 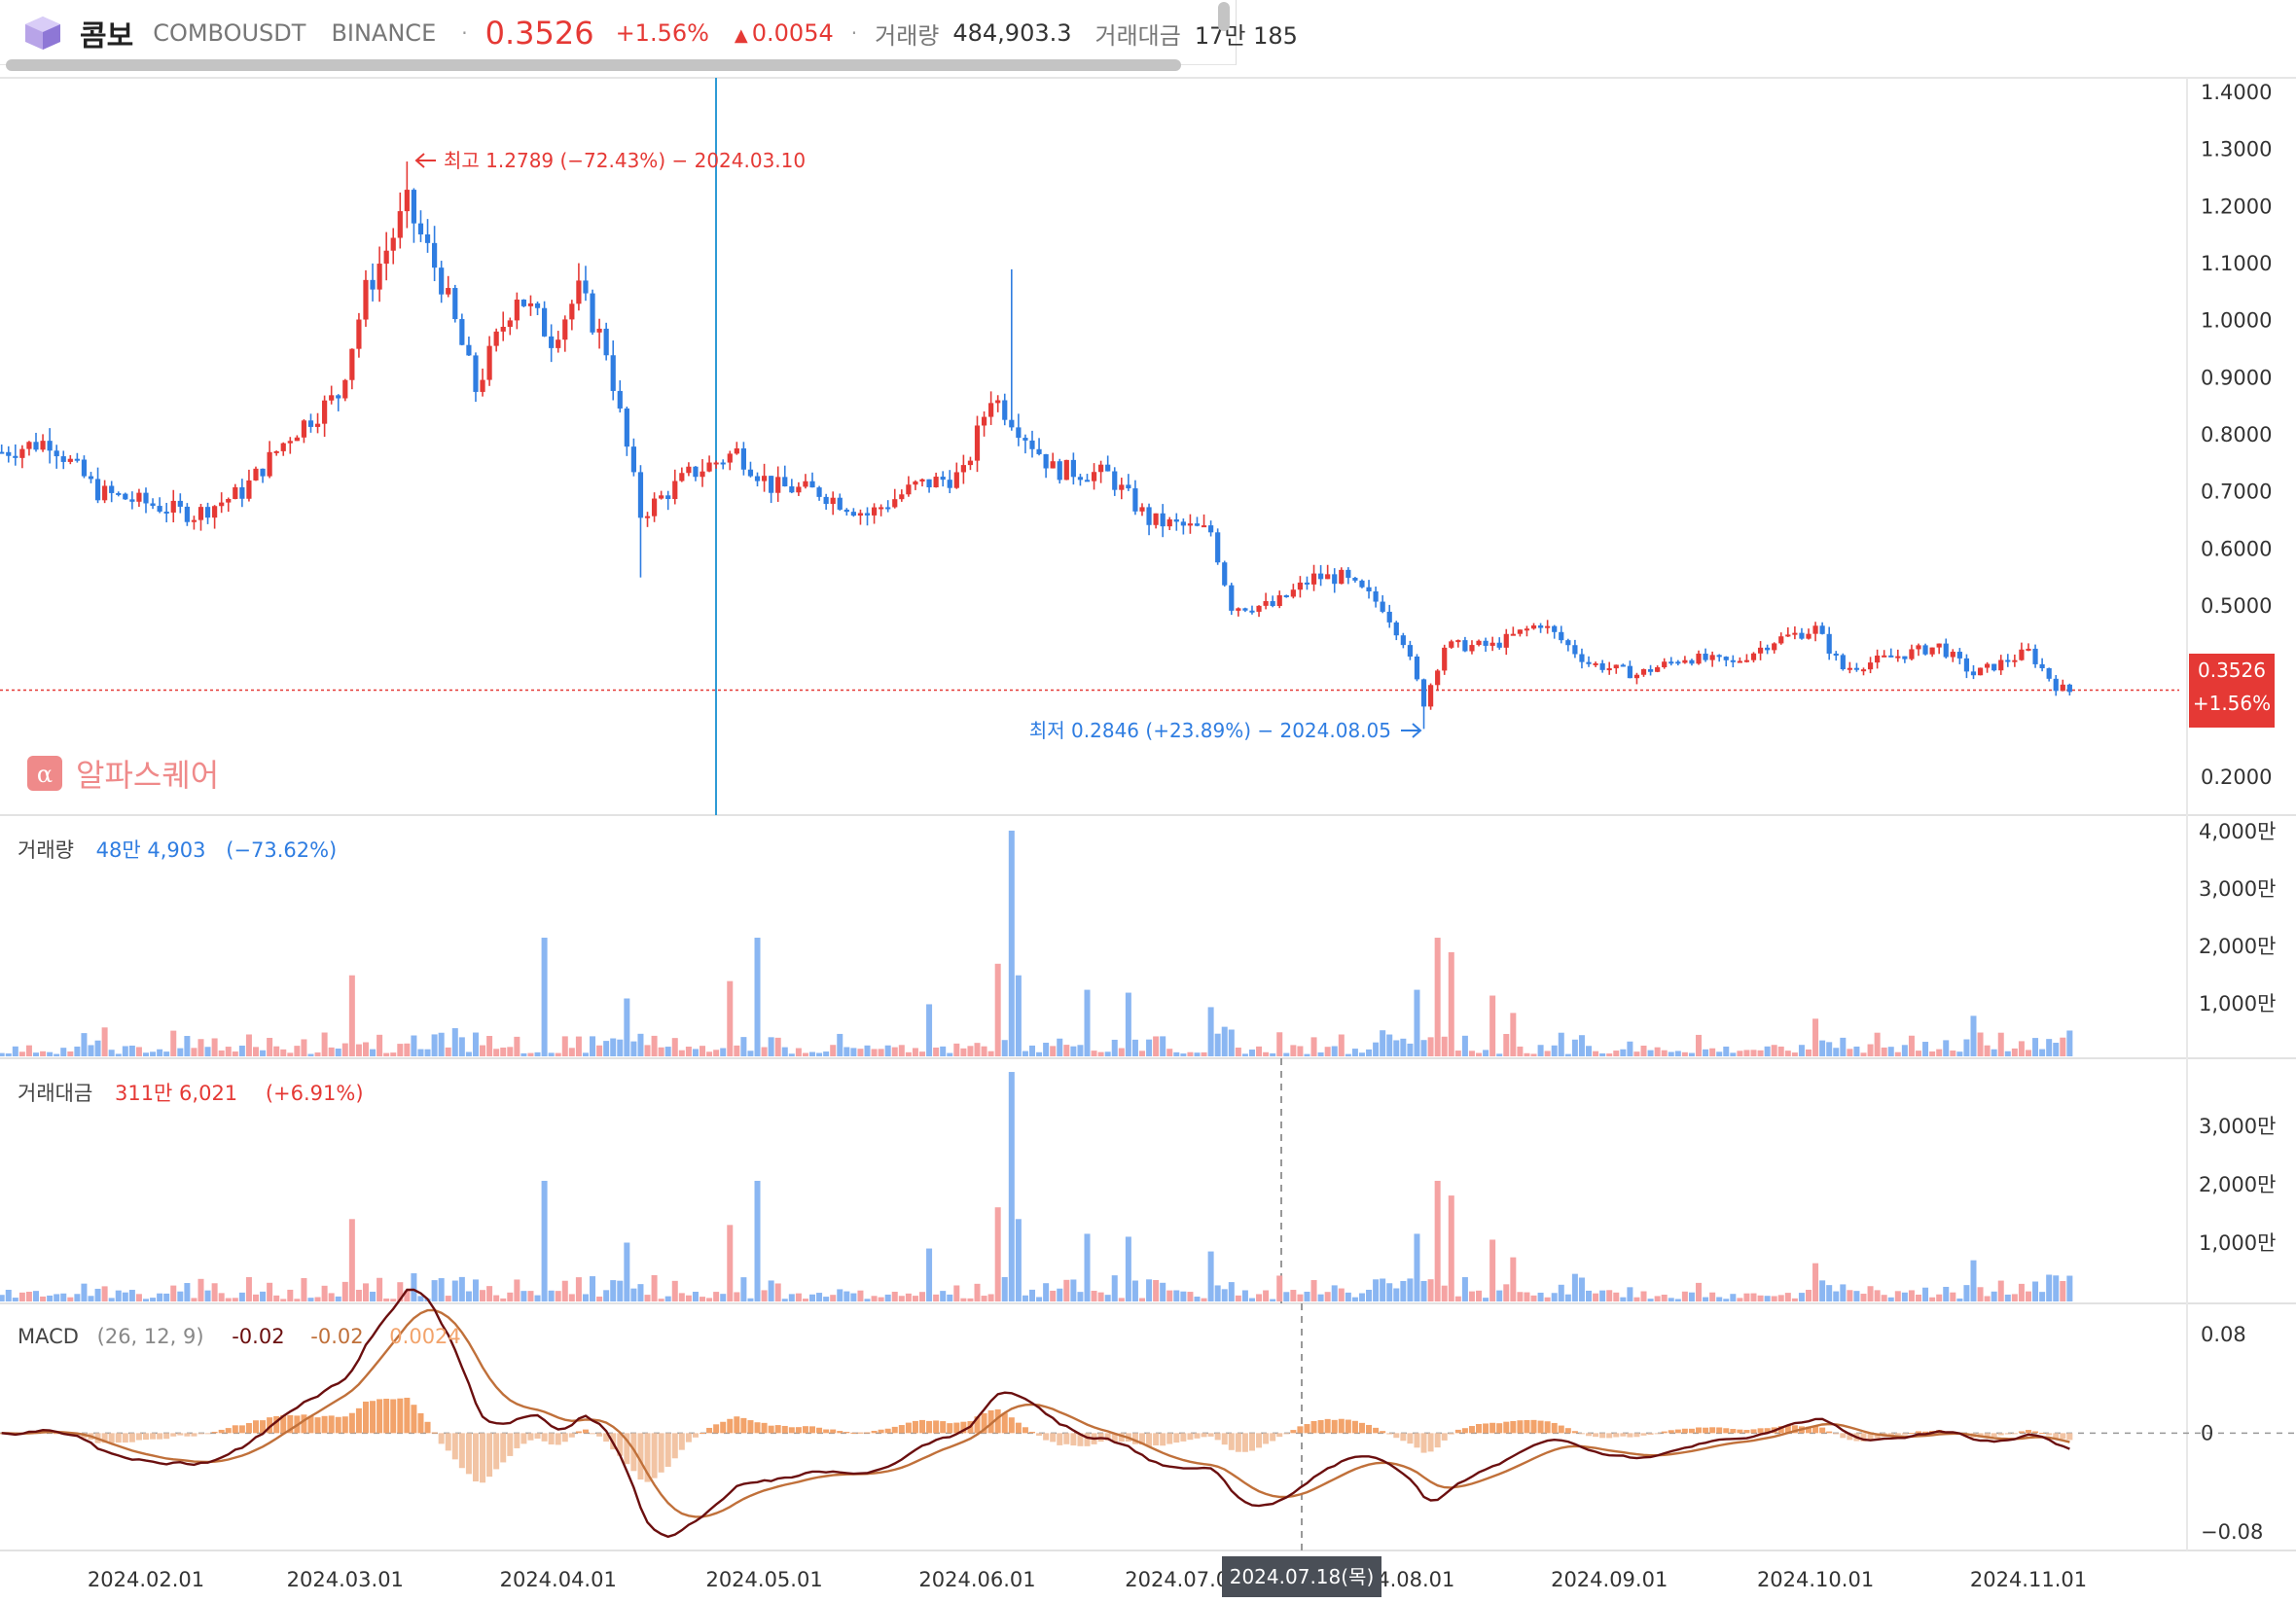 What do you see at coordinates (1224, 16) in the screenshot?
I see `vertical-scrollbar` at bounding box center [1224, 16].